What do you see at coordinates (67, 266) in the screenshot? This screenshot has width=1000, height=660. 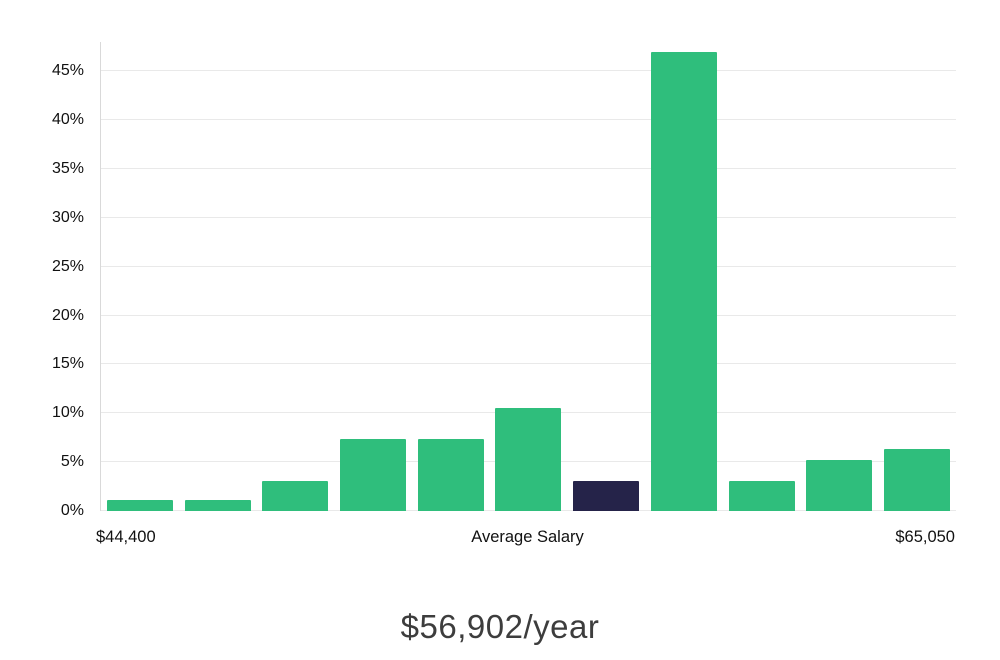 I see `y-tick-label: 25%` at bounding box center [67, 266].